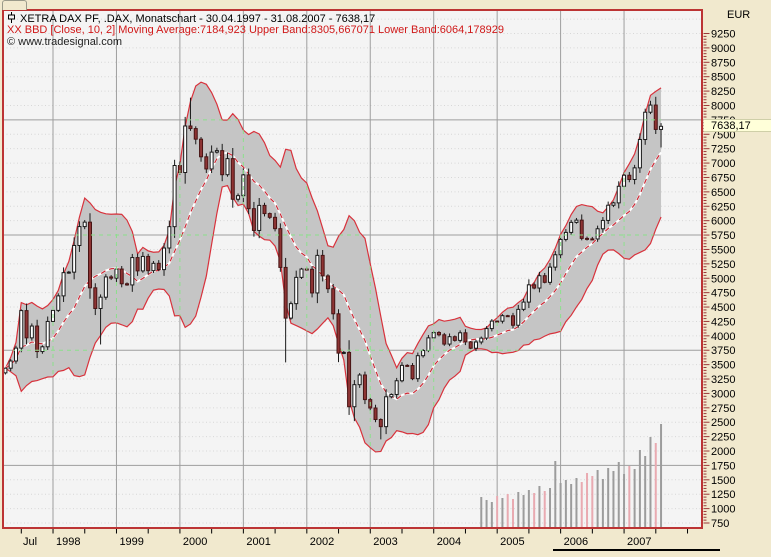  What do you see at coordinates (322, 542) in the screenshot?
I see `x-axis-label-year: 2002` at bounding box center [322, 542].